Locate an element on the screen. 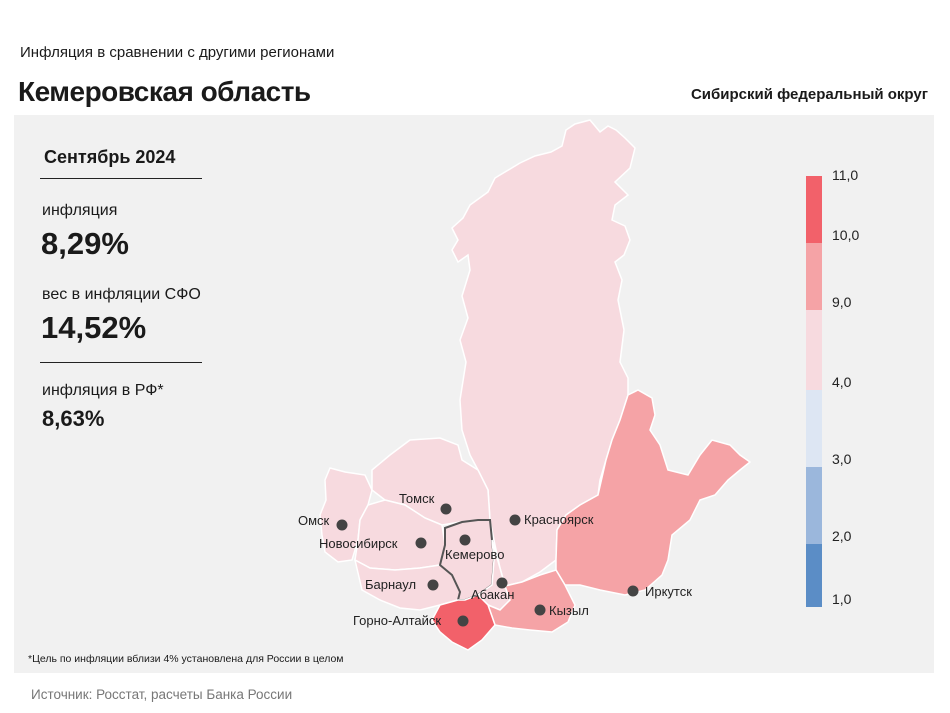  city-dot-kemerovo is located at coordinates (465, 540).